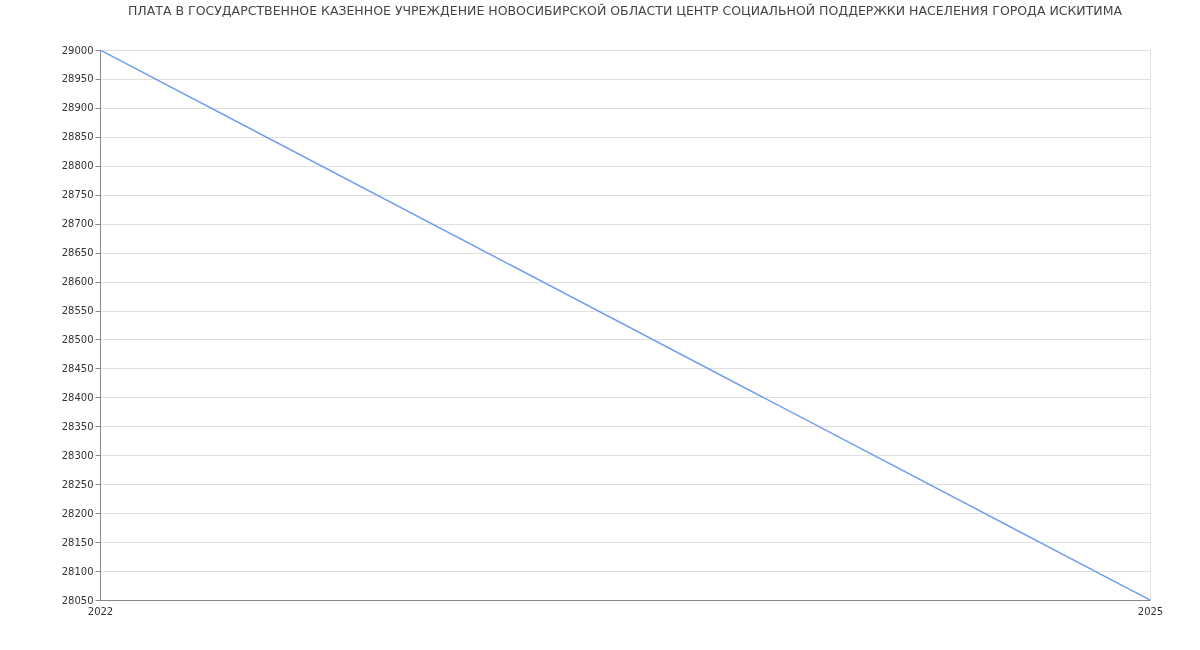  Describe the element at coordinates (77, 108) in the screenshot. I see `y-tick-label: 28900` at that location.